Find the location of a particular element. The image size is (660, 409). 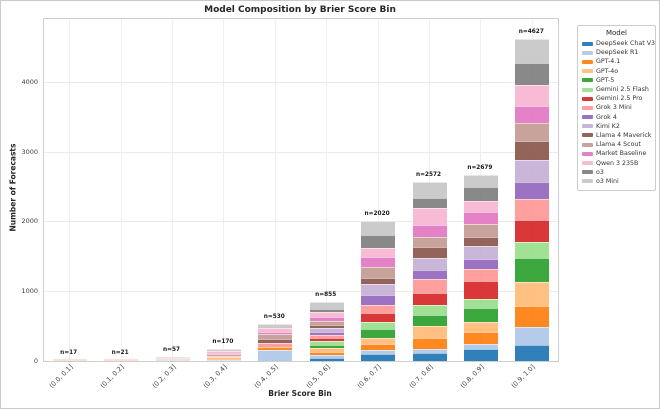

x-tick-label: (0.0, 0.1] is located at coordinates (61, 376).